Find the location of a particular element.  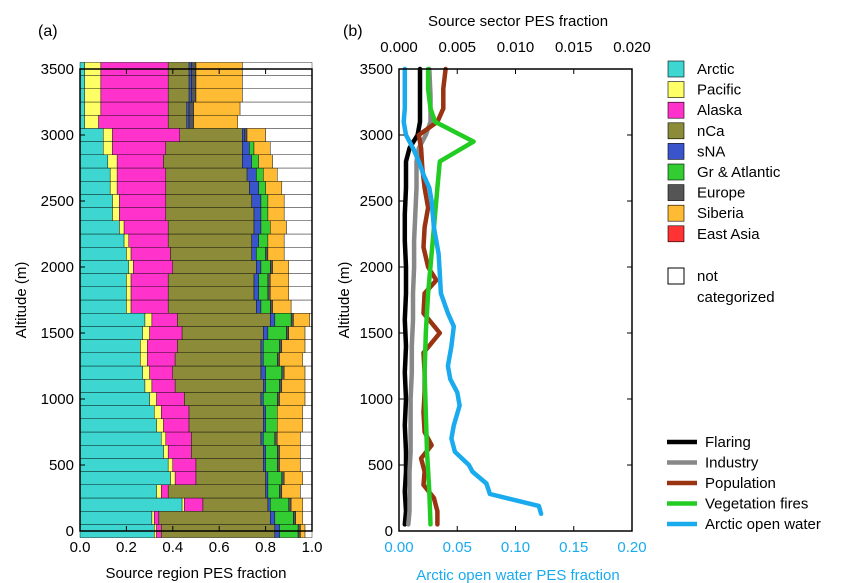

panel-b-y-tick-label: 3500 is located at coordinates (376, 69).